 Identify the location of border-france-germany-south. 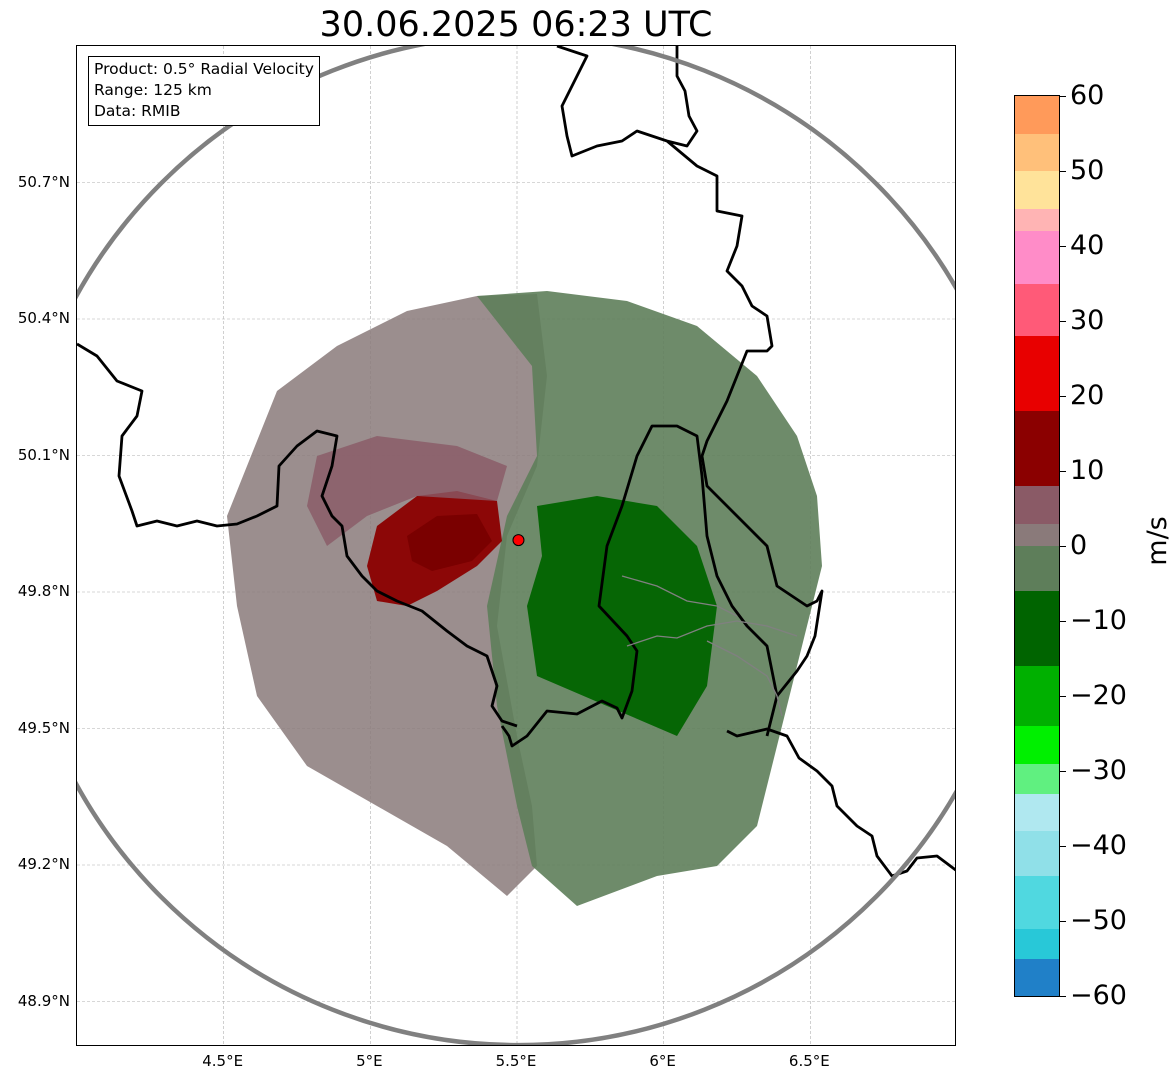
(840, 802).